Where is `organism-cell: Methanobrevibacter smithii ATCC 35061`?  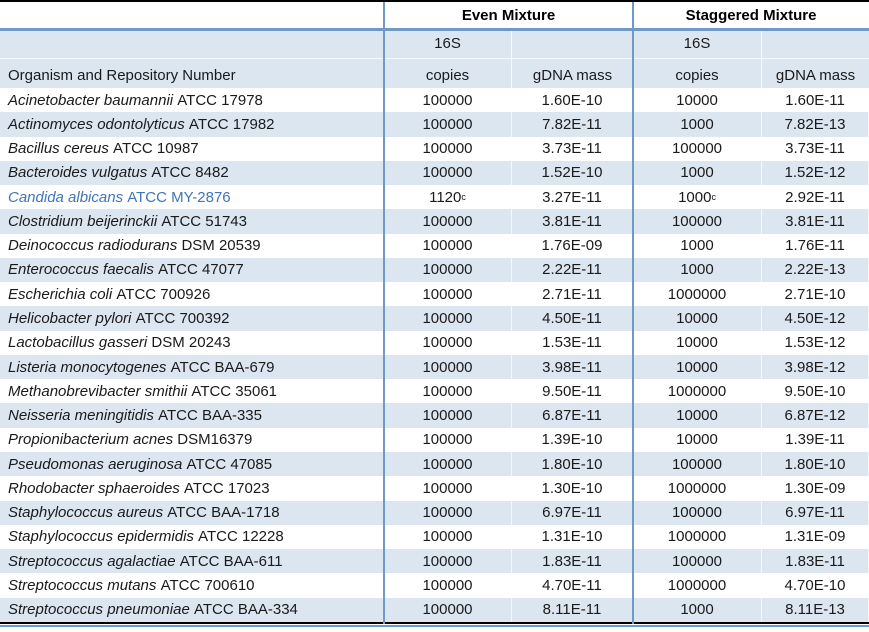
organism-cell: Methanobrevibacter smithii ATCC 35061 is located at coordinates (192, 391).